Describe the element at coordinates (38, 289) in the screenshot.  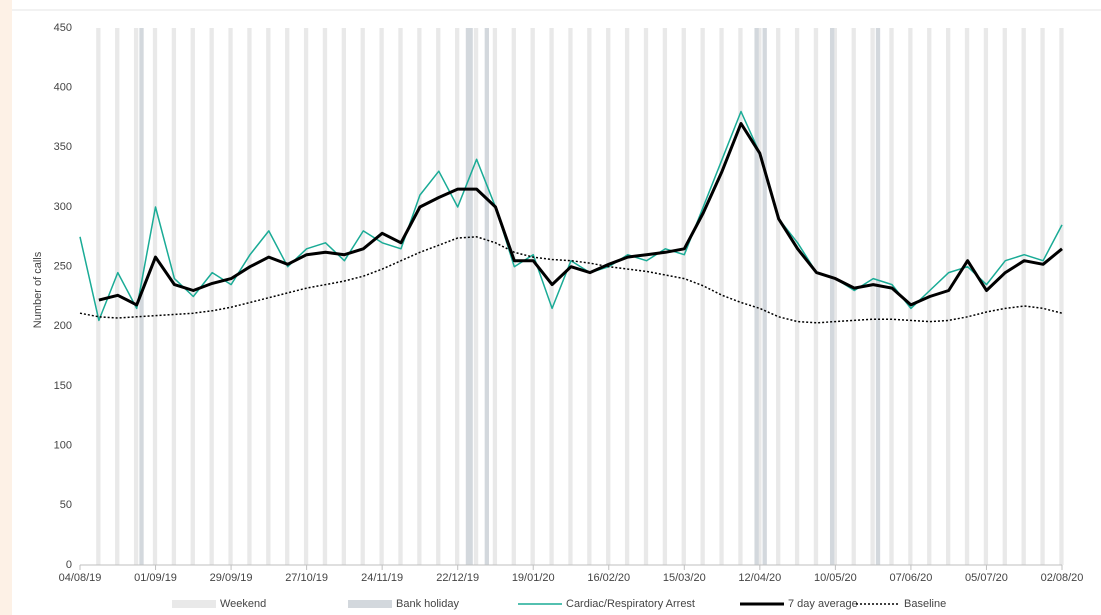
I see `y-axis-label: Number of calls` at that location.